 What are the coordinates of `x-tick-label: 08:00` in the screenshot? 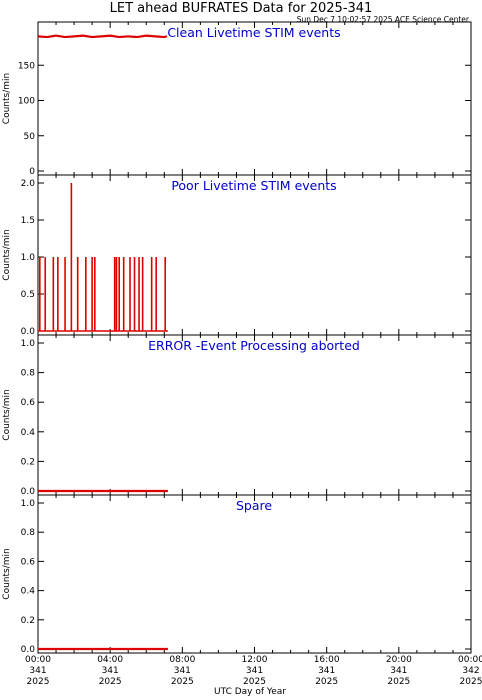 It's located at (182, 660).